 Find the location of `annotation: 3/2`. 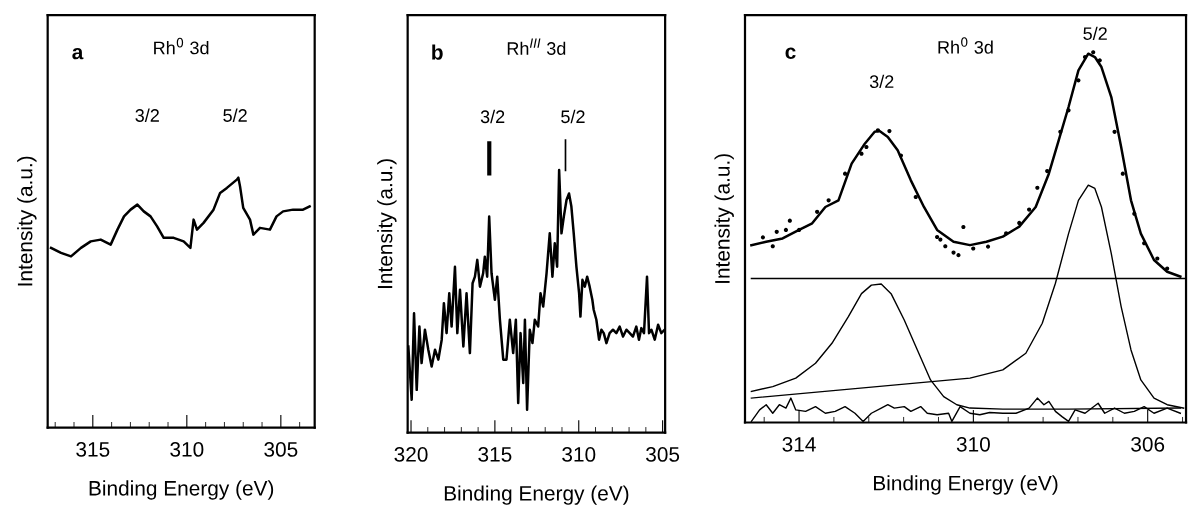

annotation: 3/2 is located at coordinates (881, 81).